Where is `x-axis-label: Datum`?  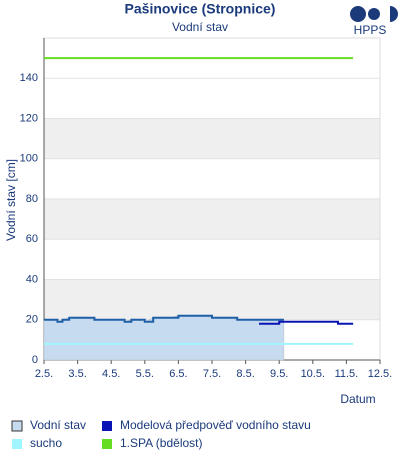 x-axis-label: Datum is located at coordinates (357, 399).